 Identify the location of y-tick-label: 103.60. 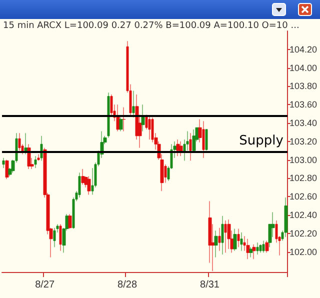
(303, 105).